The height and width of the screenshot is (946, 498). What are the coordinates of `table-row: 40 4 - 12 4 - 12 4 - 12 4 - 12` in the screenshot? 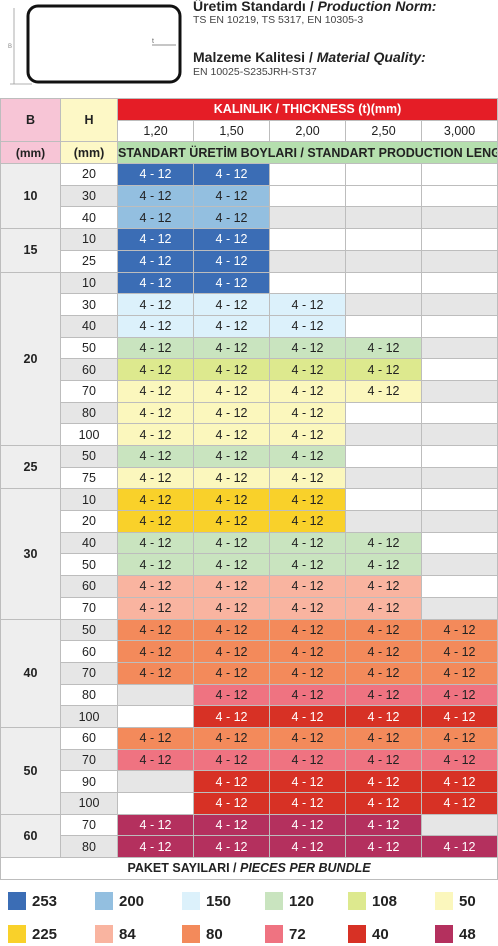 It's located at (249, 543).